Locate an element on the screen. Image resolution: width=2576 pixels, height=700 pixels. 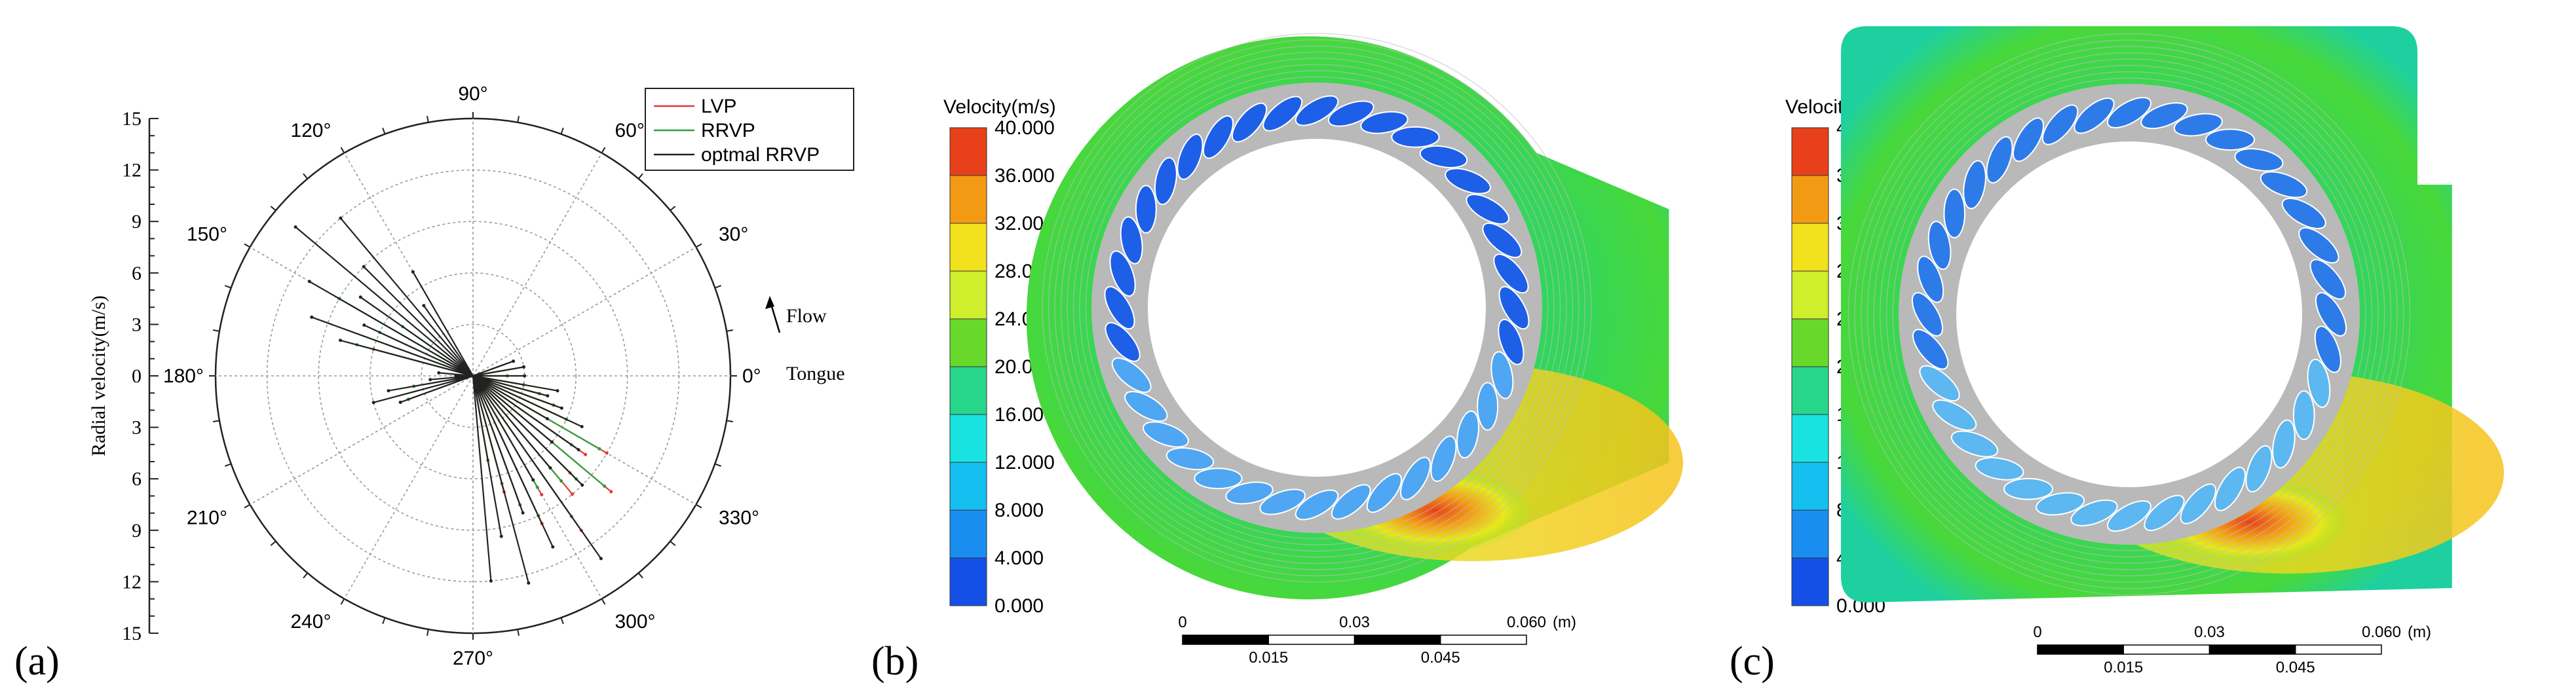
impeller-hub is located at coordinates (2129, 314).